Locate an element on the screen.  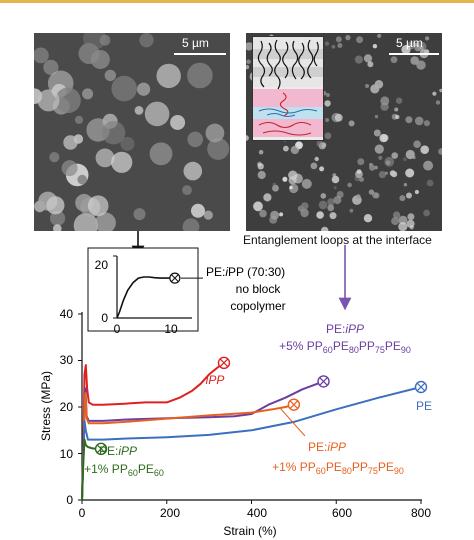
top-rule is located at coordinates (237, 1).